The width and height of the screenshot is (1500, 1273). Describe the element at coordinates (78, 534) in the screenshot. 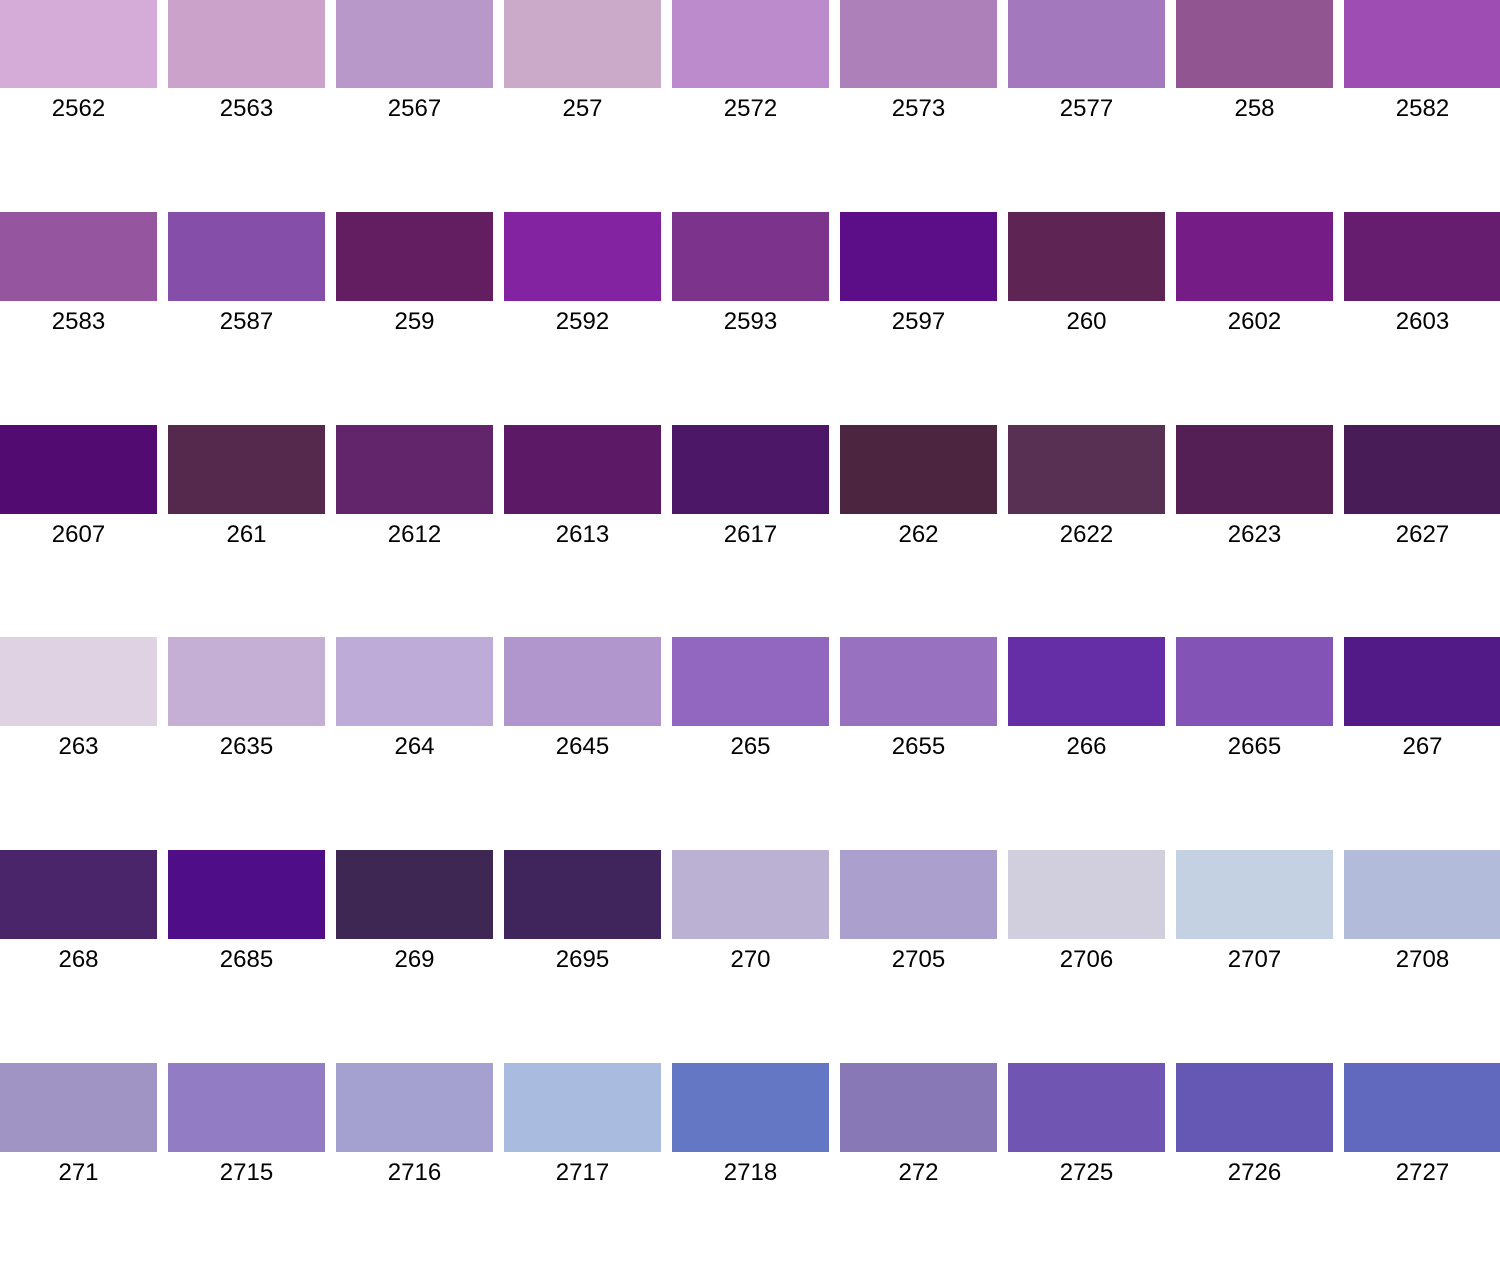

I see `swatch-code-label: 2607` at that location.